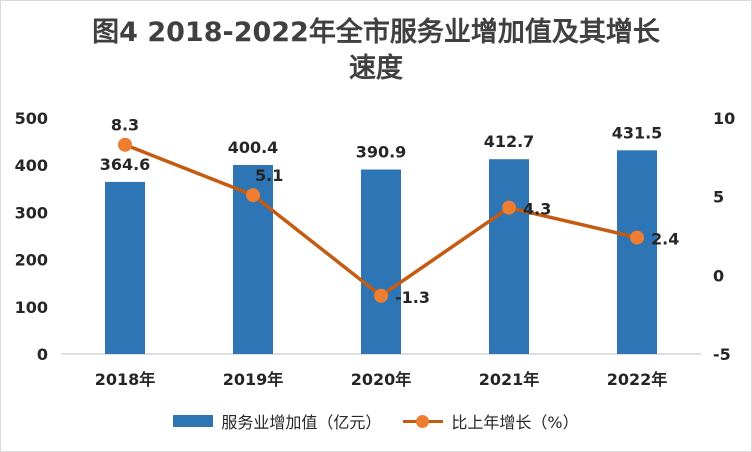 The height and width of the screenshot is (452, 752). Describe the element at coordinates (718, 275) in the screenshot. I see `y-right-tick-label: 0` at that location.